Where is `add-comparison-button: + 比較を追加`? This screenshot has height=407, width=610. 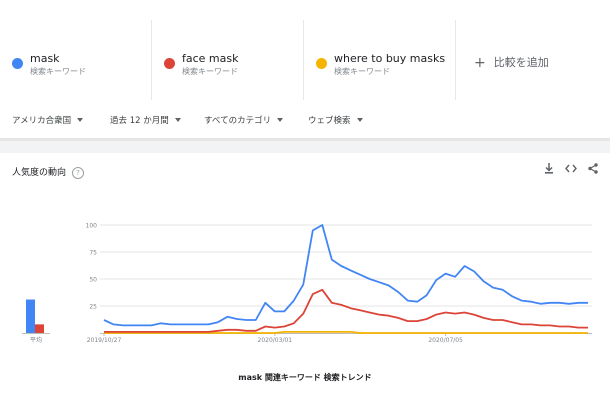
add-comparison-button: + 比較を追加 is located at coordinates (532, 60).